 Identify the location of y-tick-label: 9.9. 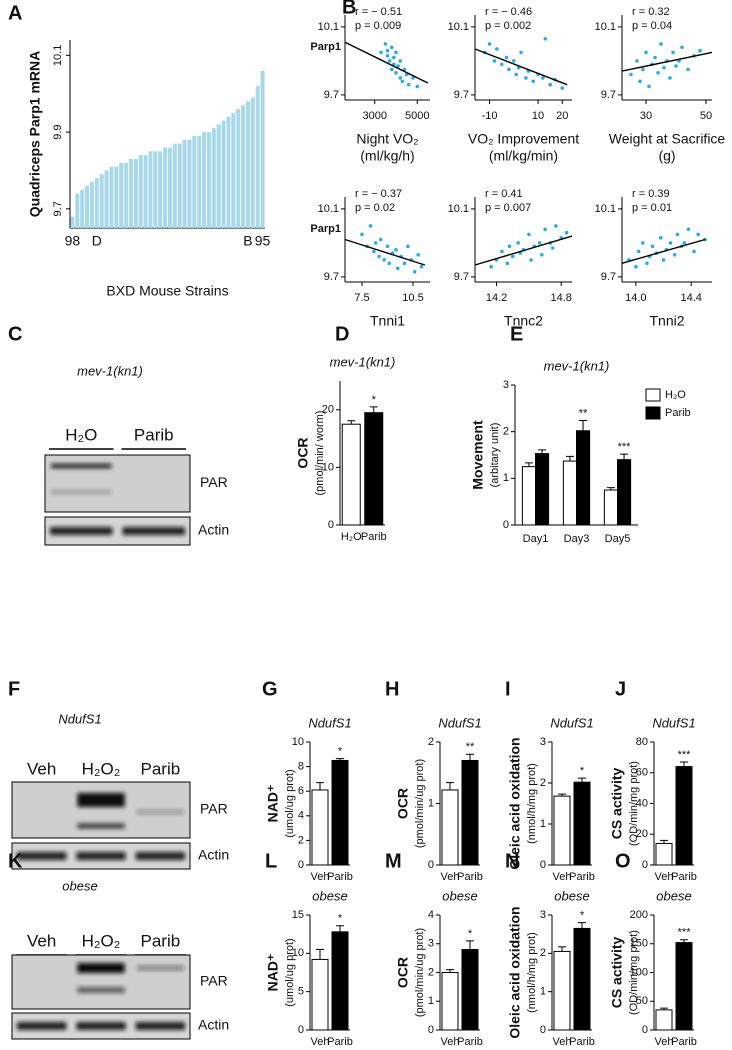
(58, 131).